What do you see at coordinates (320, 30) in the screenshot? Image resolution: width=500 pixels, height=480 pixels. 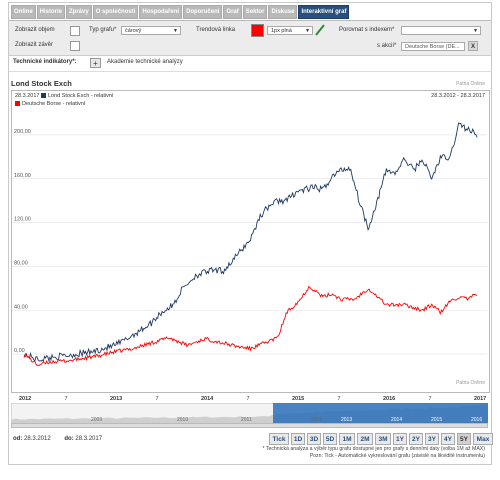 I see `pencil-icon` at bounding box center [320, 30].